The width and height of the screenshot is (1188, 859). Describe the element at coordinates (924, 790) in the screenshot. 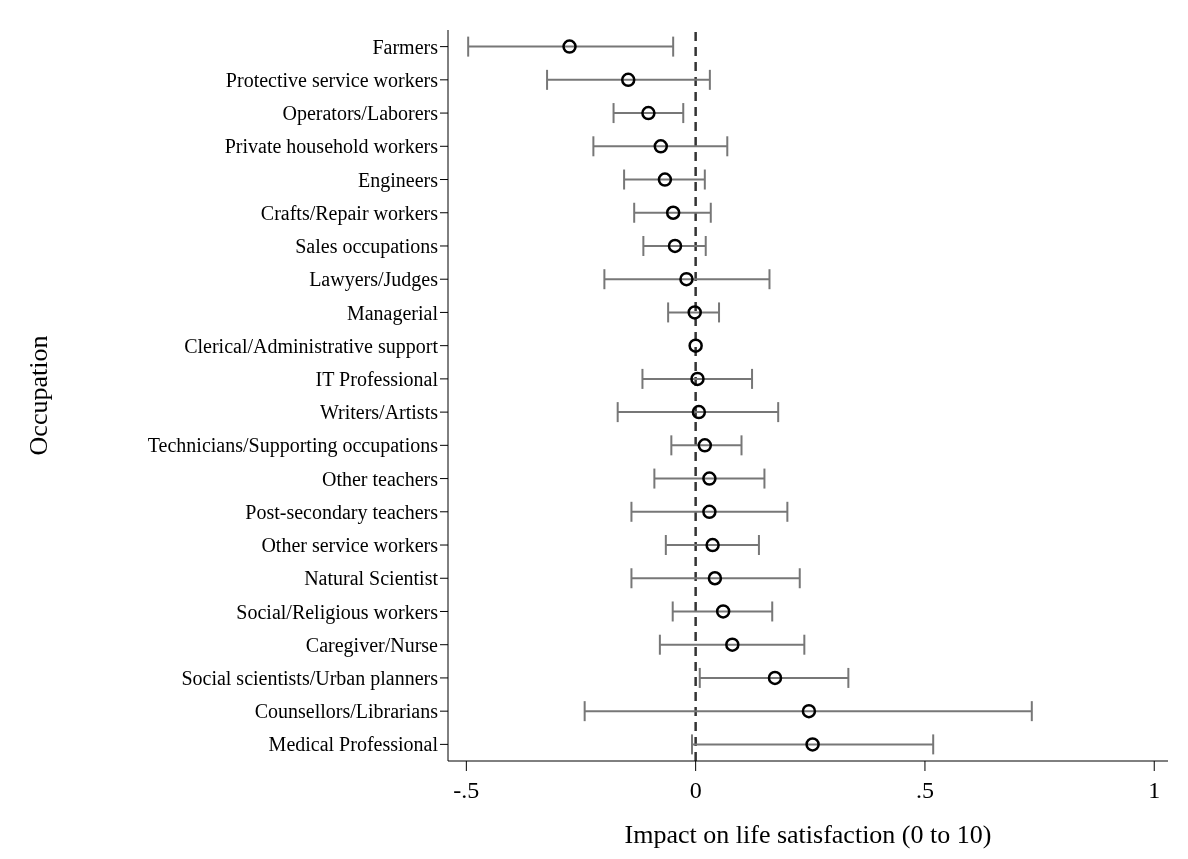

I see `x-tick-label: .5` at that location.